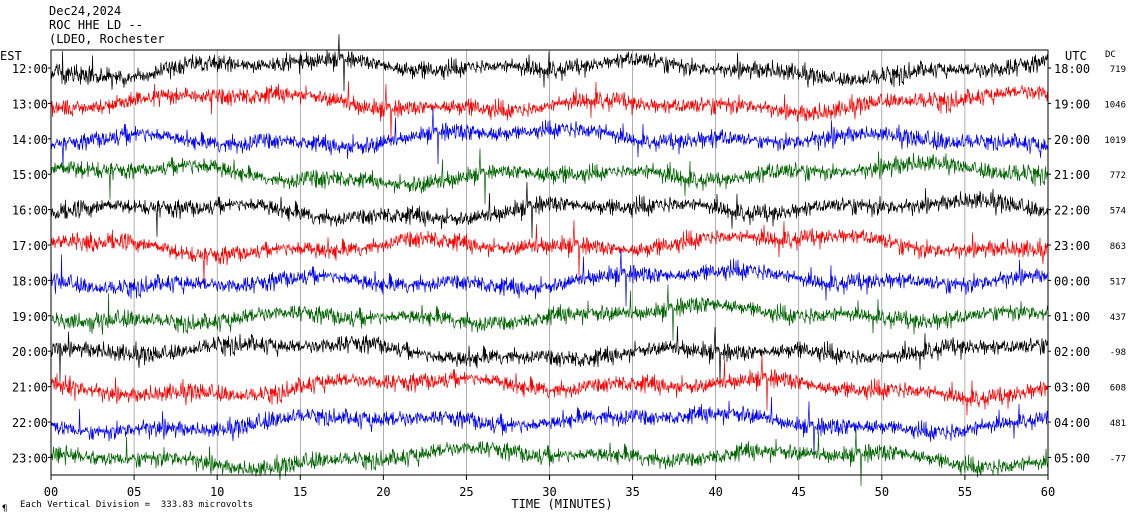  I want to click on right-axis-title: UTC, so click(1076, 56).